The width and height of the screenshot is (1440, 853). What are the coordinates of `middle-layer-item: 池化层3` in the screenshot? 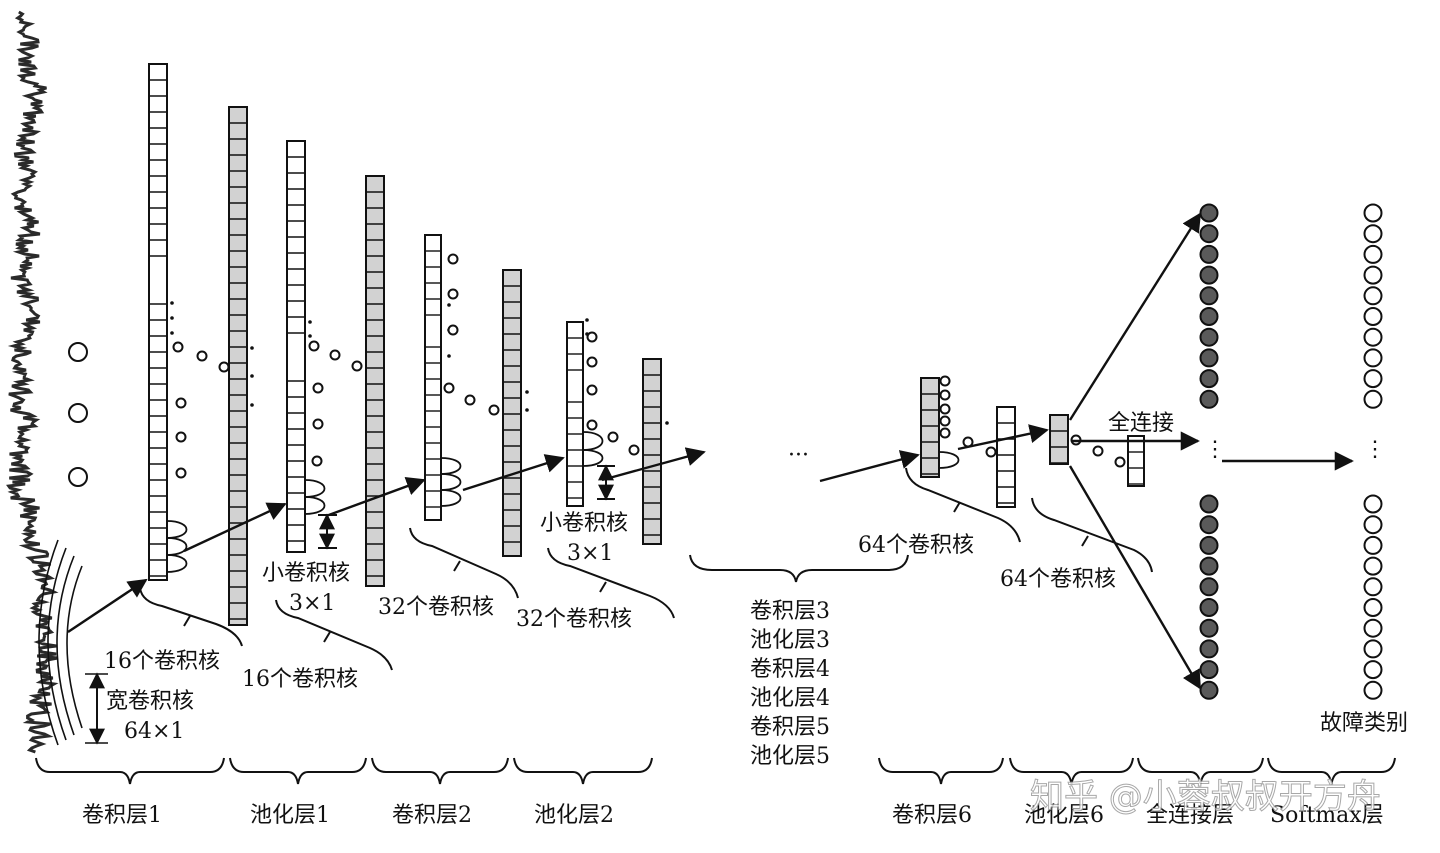 It's located at (790, 640).